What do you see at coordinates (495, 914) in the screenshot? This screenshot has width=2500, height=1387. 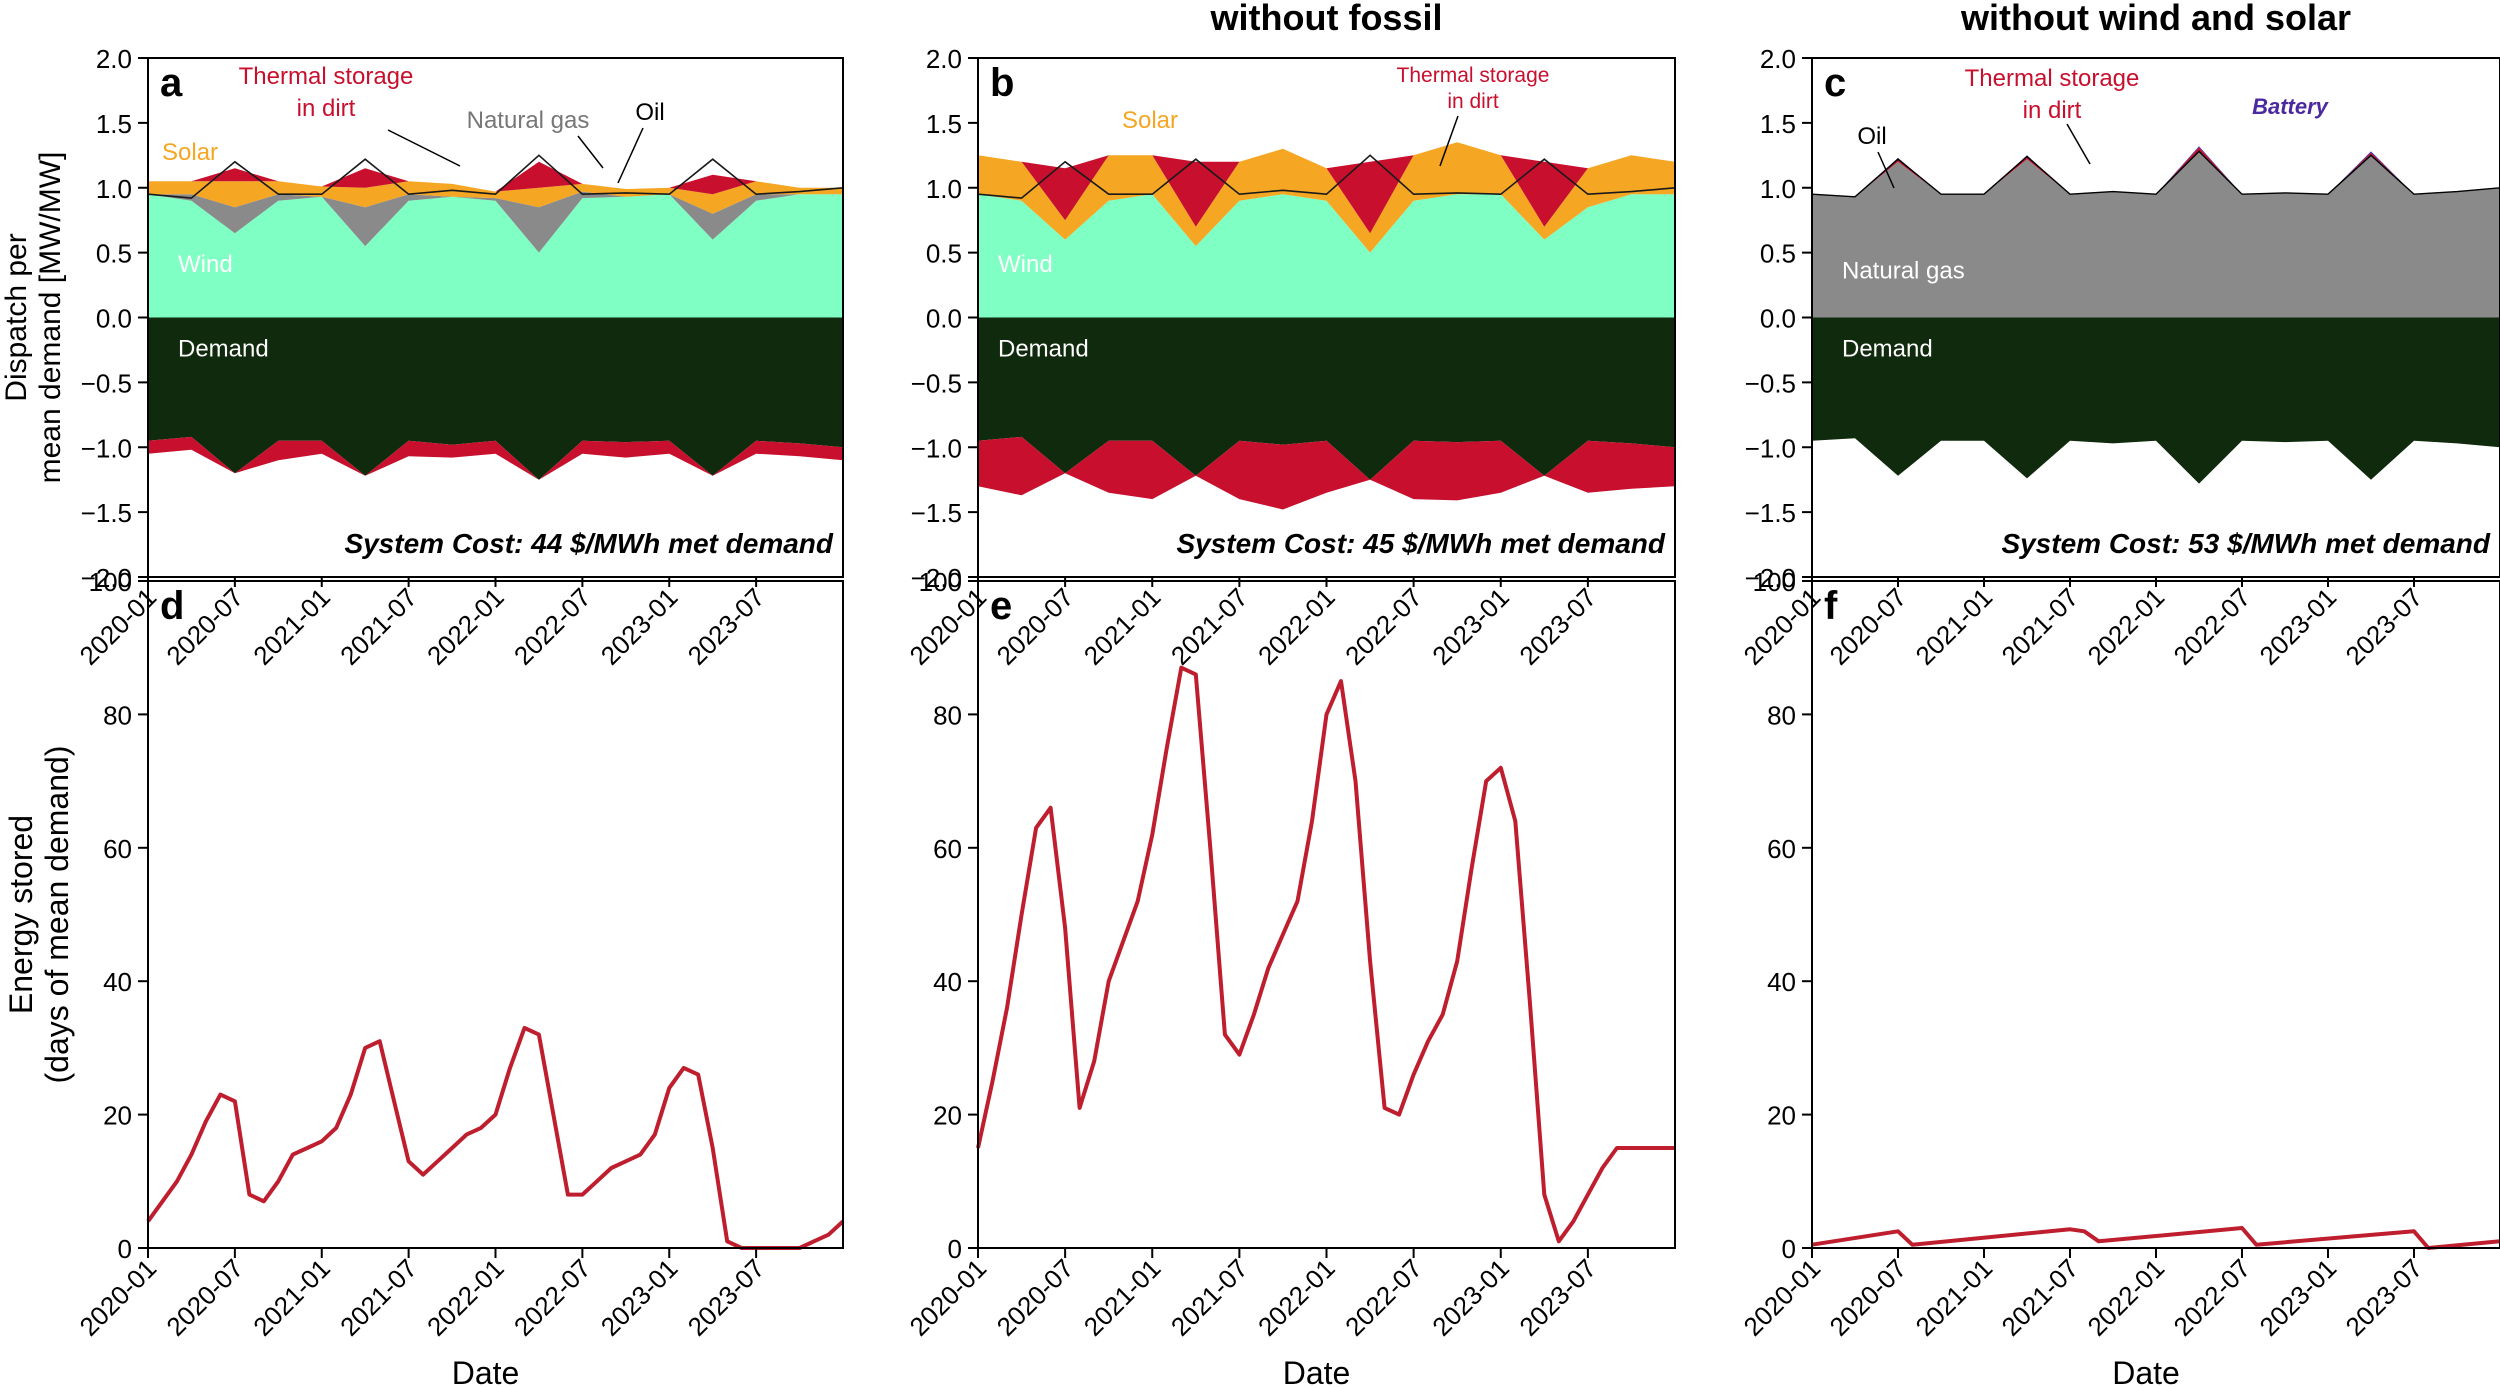 I see `panel-d-frame` at bounding box center [495, 914].